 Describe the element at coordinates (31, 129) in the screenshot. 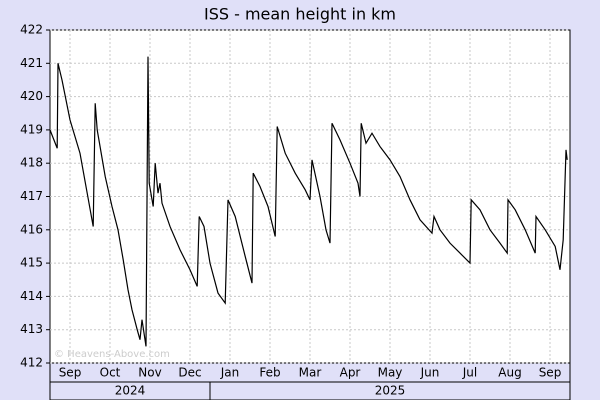

I see `y-tick-label: 419` at that location.